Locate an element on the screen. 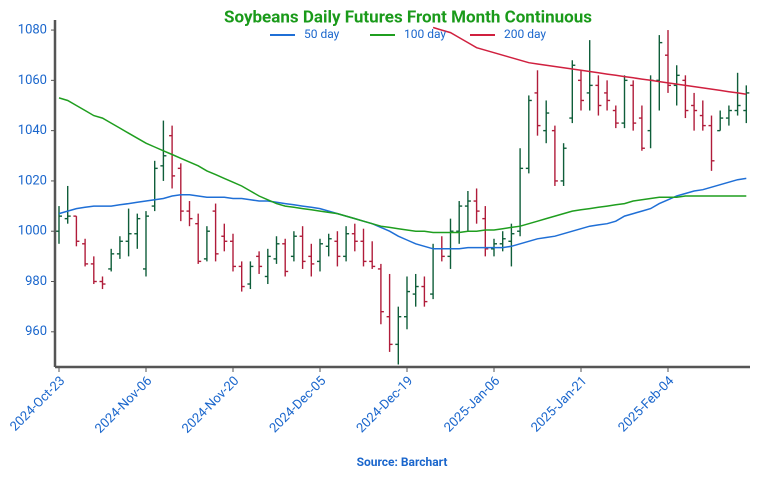 Image resolution: width=759 pixels, height=479 pixels. x-tick-label: 2025-Feb-04 is located at coordinates (647, 404).